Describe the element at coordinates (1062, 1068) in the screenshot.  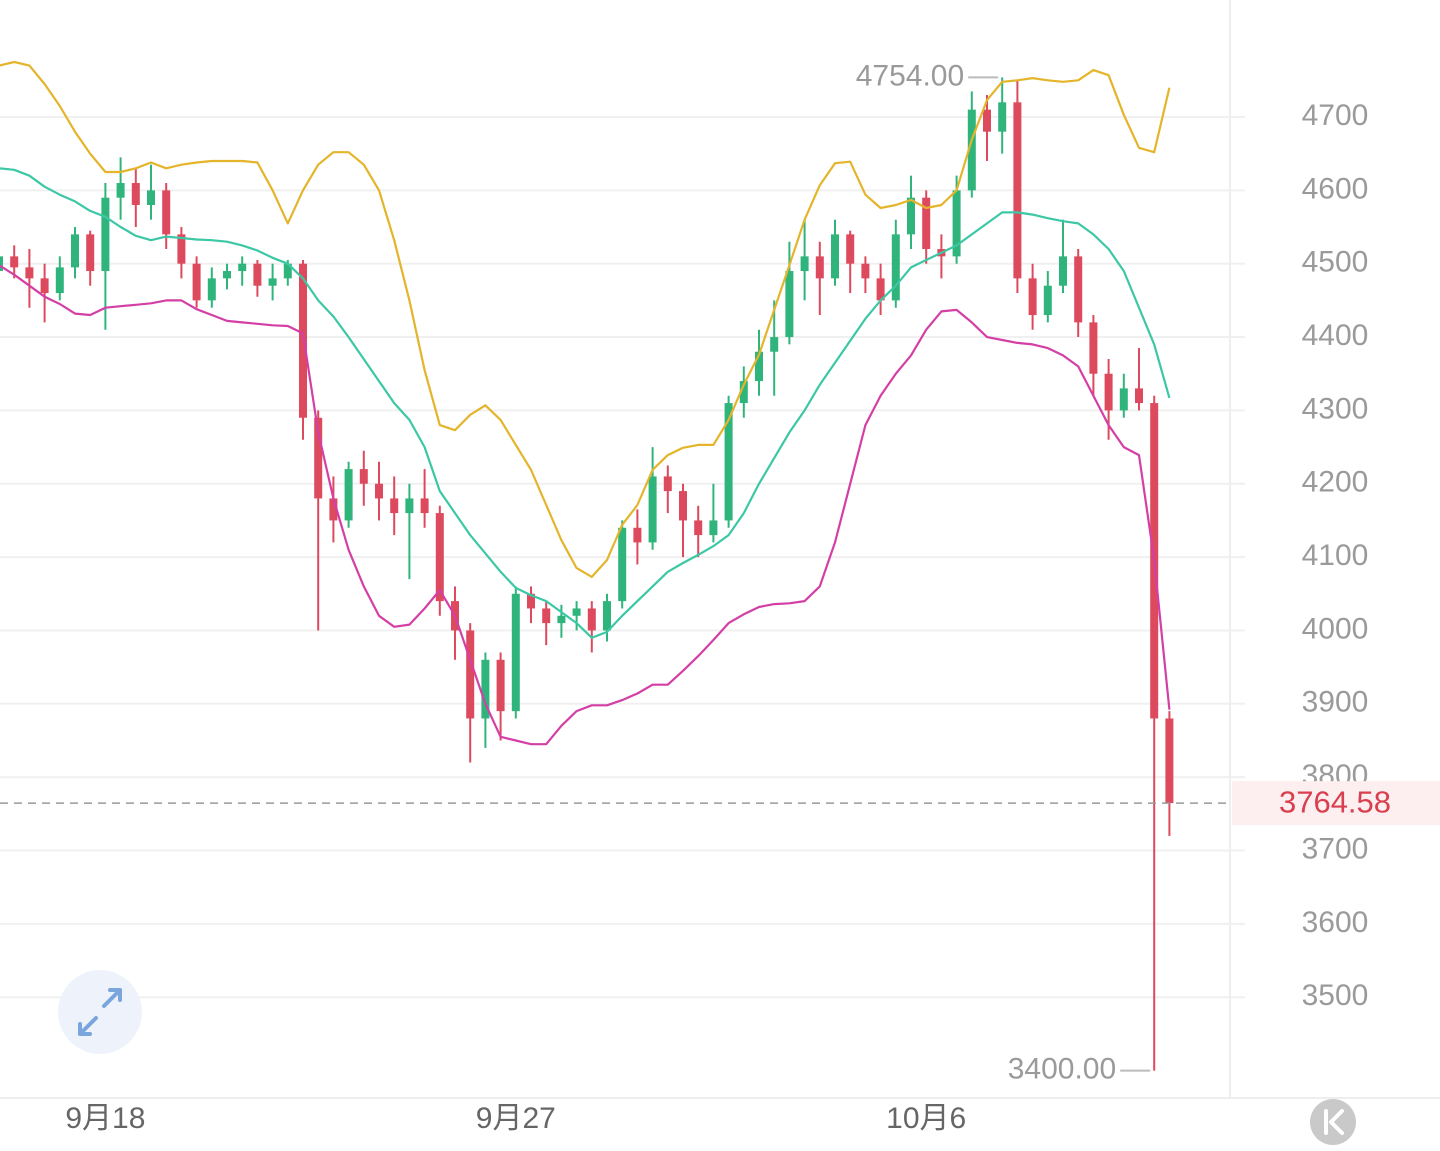
I see `min-label: 3400.00` at that location.